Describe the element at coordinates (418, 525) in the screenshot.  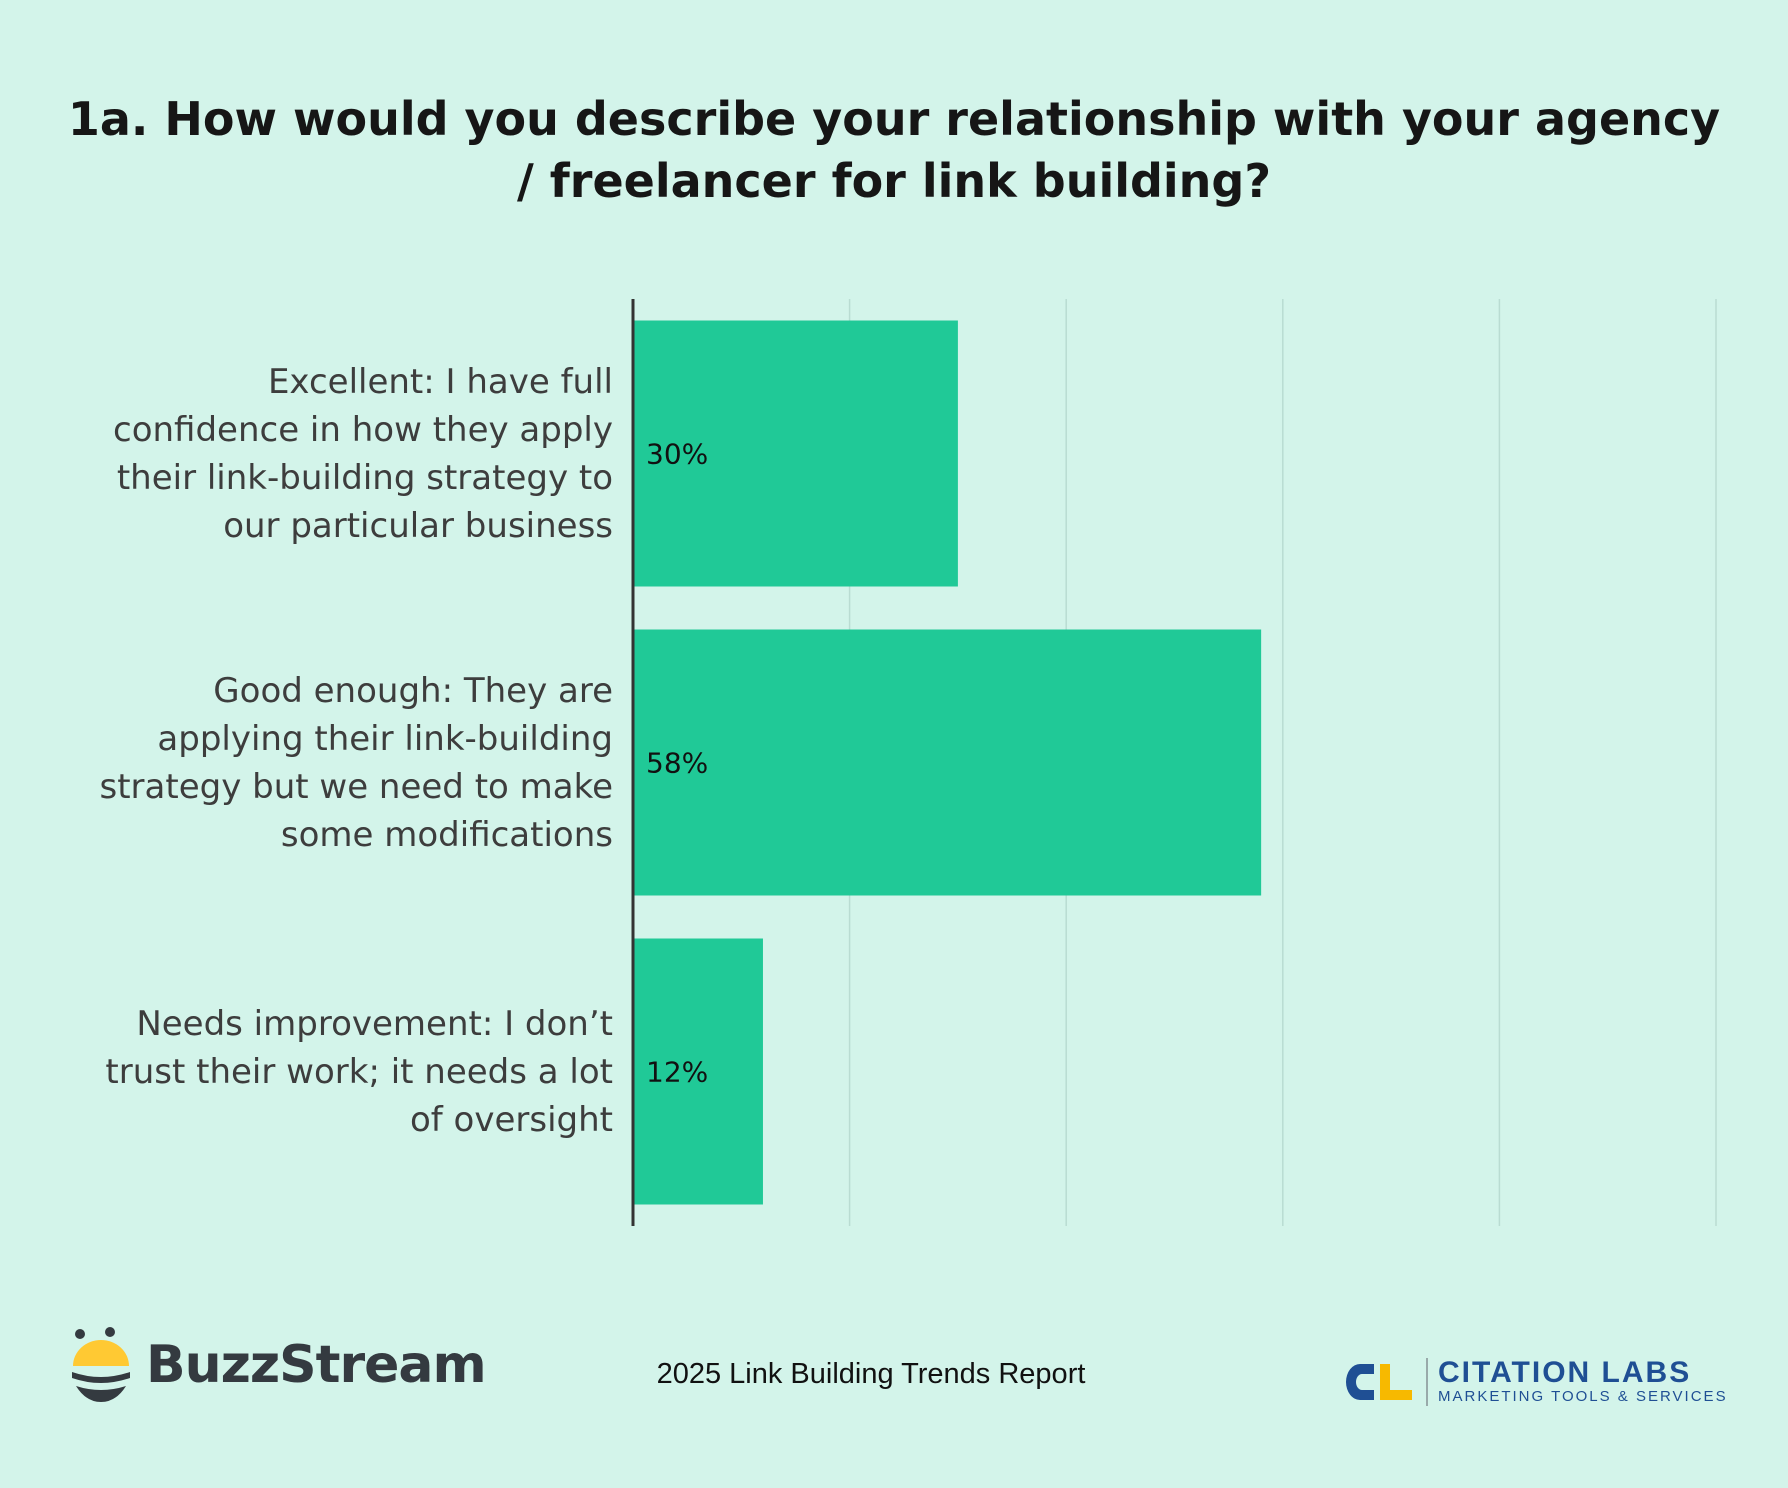
I see `category-label-line: our particular business` at that location.